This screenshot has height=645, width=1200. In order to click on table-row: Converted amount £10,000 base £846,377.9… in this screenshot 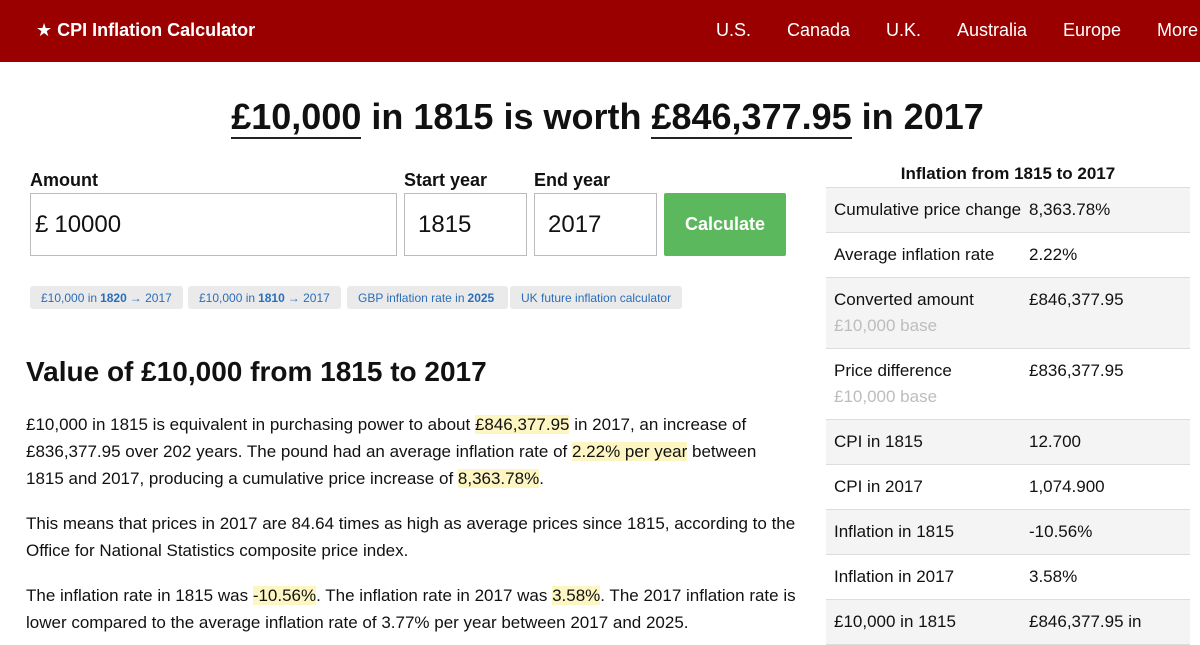, I will do `click(1008, 313)`.